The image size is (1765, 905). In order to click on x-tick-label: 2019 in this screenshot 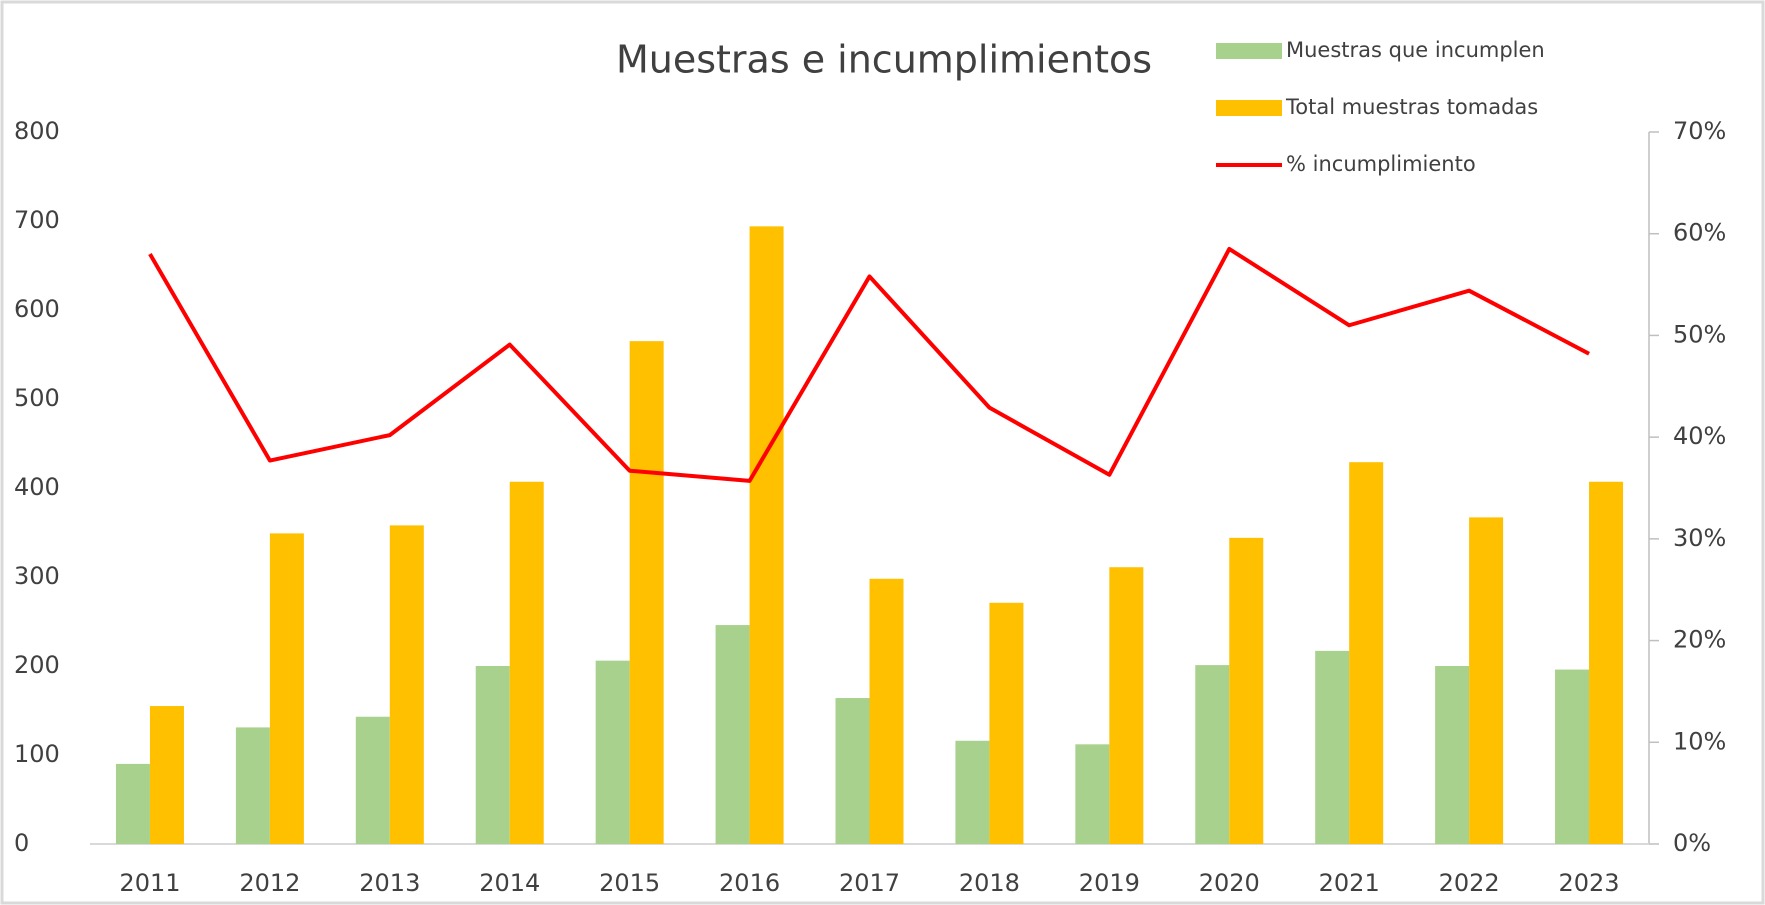, I will do `click(1109, 883)`.